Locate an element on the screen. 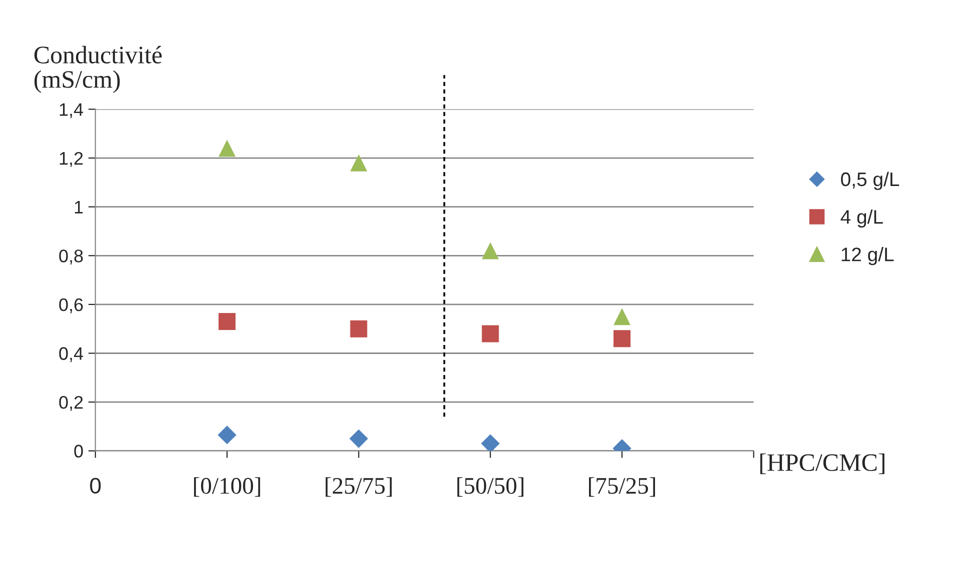  y-tick-label: 0,4 is located at coordinates (71, 354).